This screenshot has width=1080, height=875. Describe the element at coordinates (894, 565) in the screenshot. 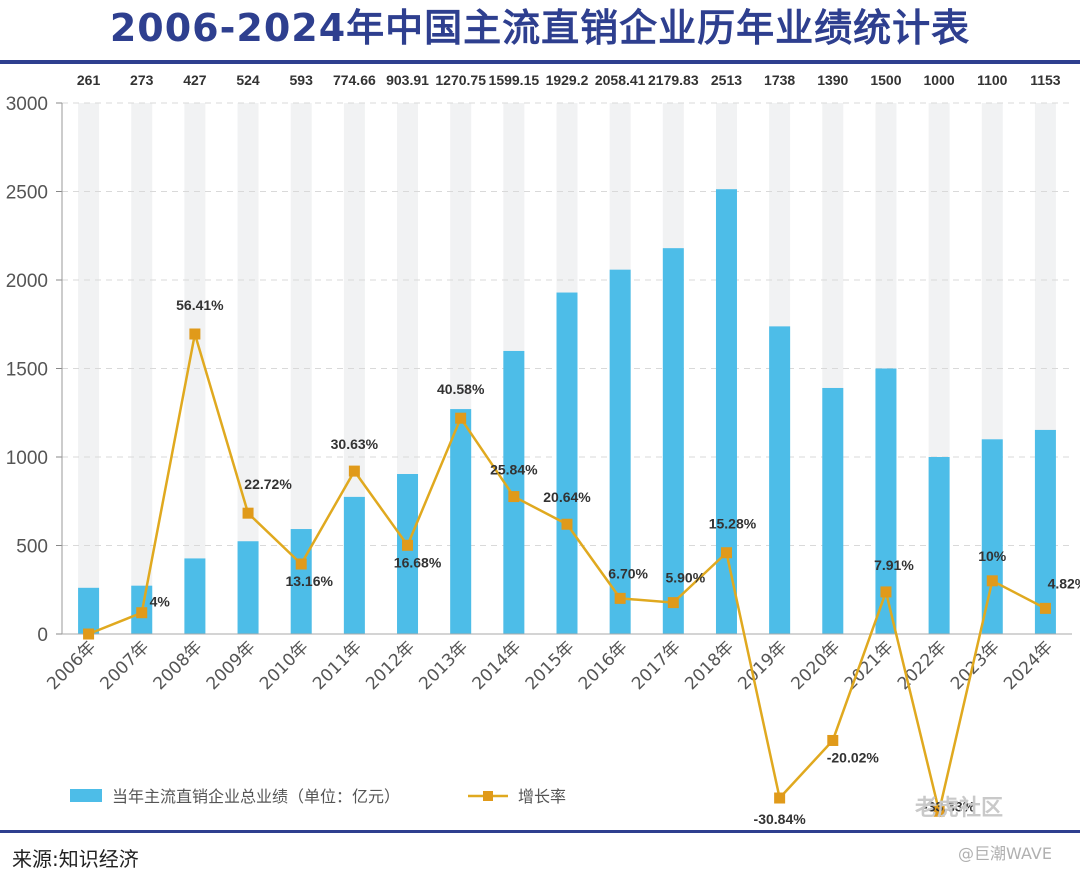

I see `growth-rate-label: 7.91%` at that location.